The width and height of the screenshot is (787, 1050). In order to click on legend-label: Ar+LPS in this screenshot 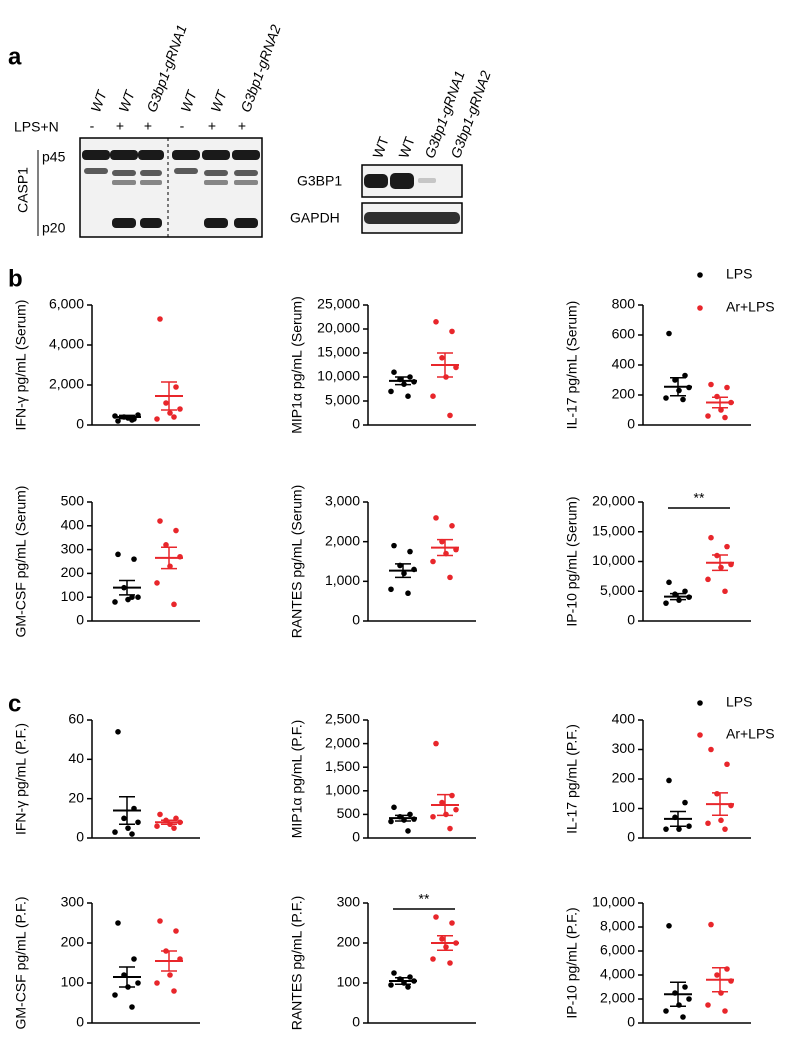, I will do `click(750, 307)`.